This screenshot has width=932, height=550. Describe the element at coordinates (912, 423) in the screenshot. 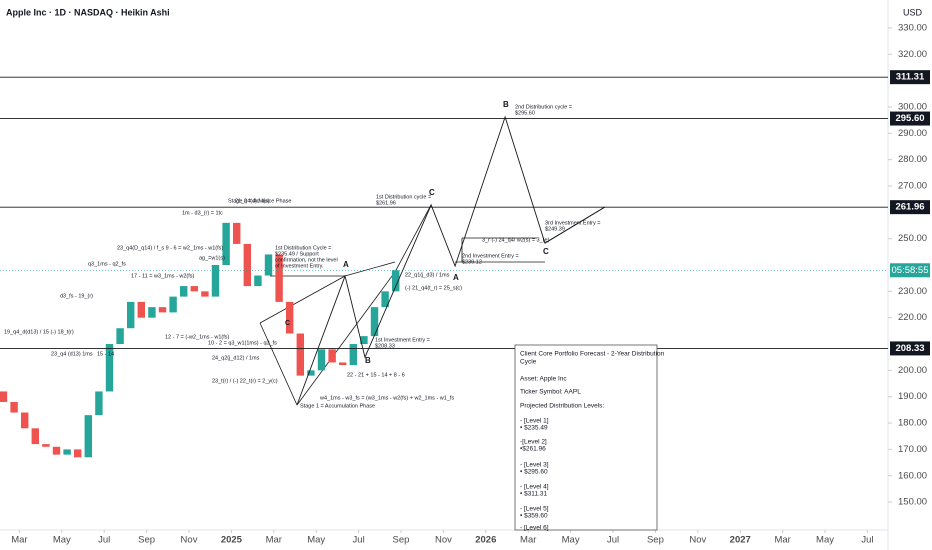

I see `y-tick-label: 180.00` at that location.